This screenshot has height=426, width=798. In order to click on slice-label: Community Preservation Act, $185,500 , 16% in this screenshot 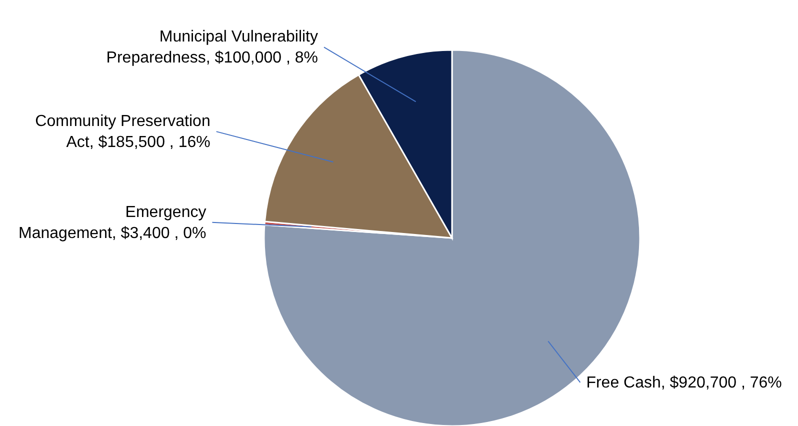, I will do `click(122, 132)`.